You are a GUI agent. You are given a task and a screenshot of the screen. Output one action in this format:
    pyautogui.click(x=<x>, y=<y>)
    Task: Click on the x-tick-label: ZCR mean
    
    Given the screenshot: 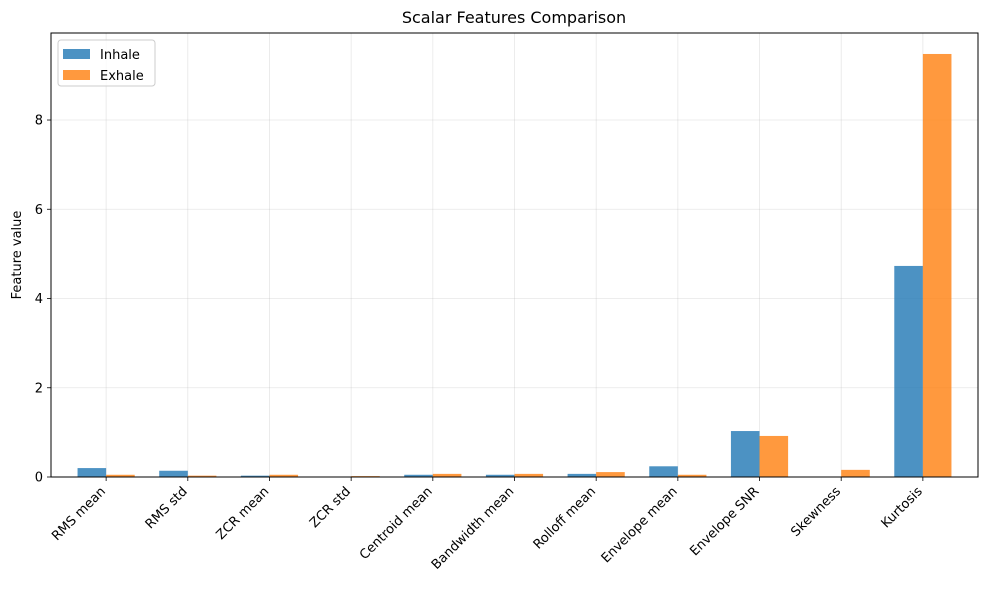 What is the action you would take?
    pyautogui.click(x=243, y=513)
    